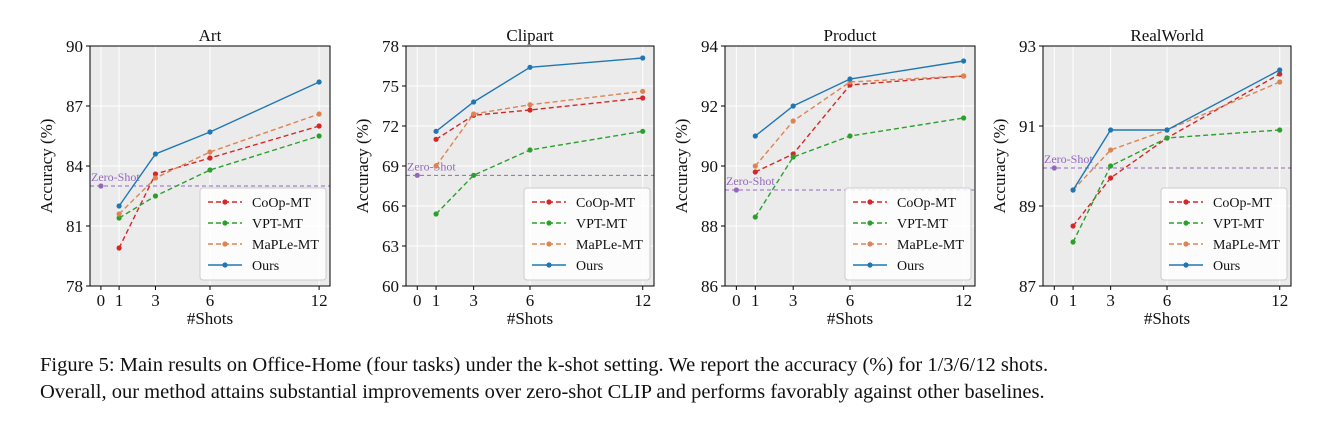 Image resolution: width=1318 pixels, height=425 pixels. What do you see at coordinates (74, 46) in the screenshot?
I see `y-tick-label: 90` at bounding box center [74, 46].